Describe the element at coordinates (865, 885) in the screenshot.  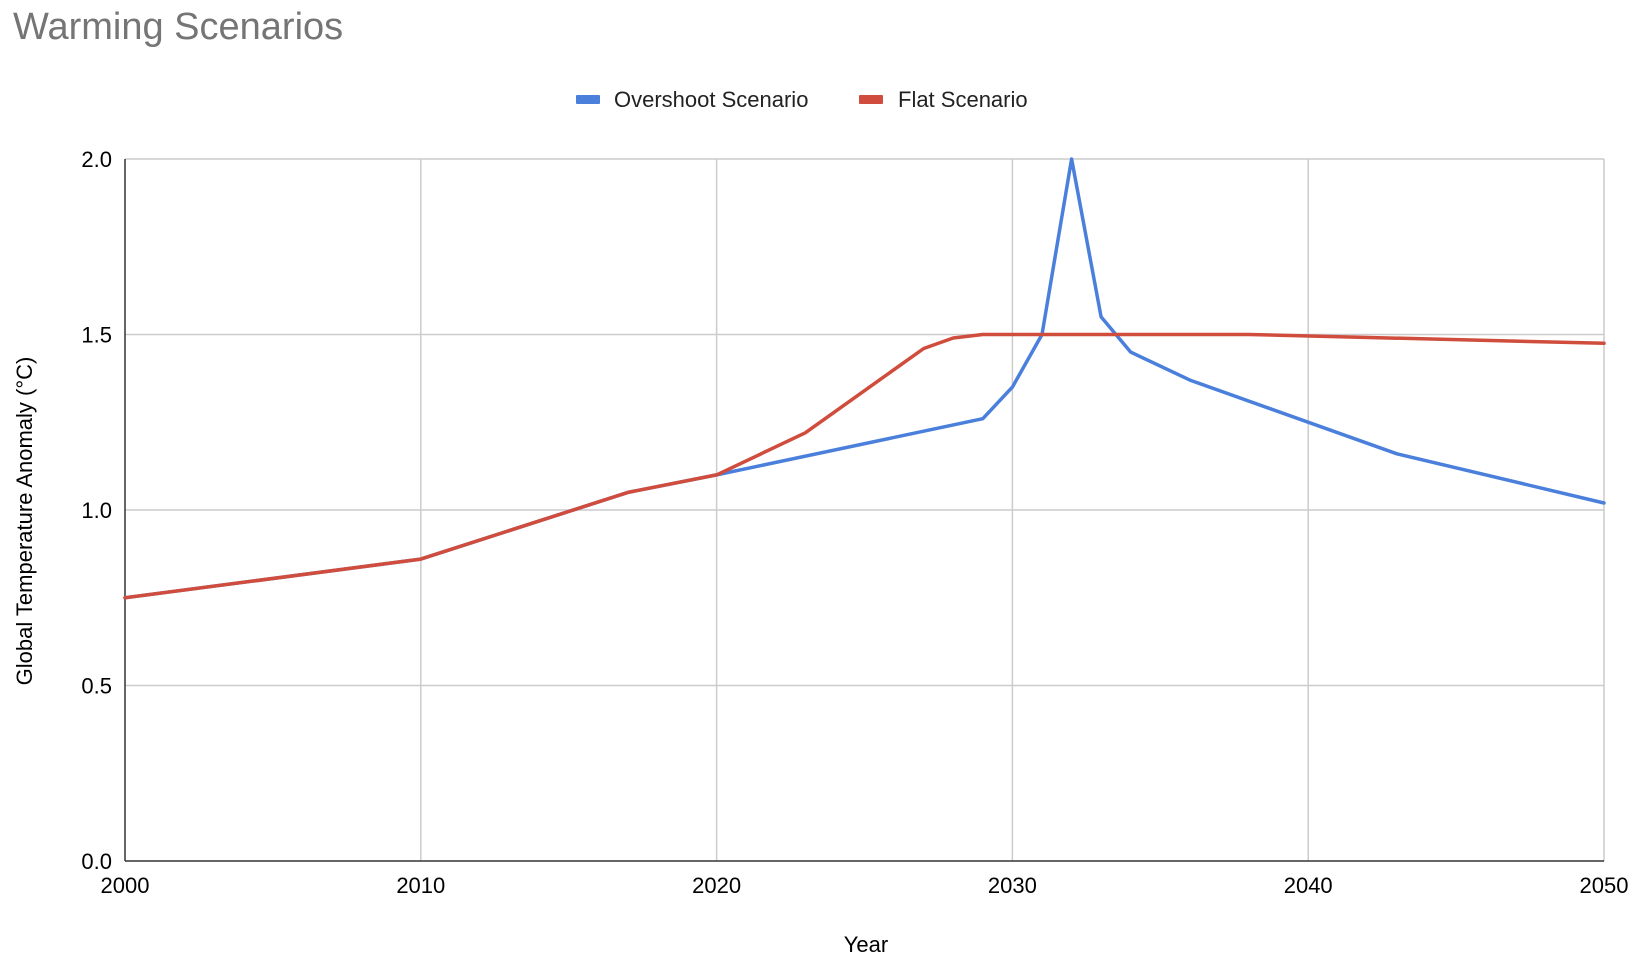
I see `x-tick-labels: 2000 2010 2020 2030 2040 2050` at that location.